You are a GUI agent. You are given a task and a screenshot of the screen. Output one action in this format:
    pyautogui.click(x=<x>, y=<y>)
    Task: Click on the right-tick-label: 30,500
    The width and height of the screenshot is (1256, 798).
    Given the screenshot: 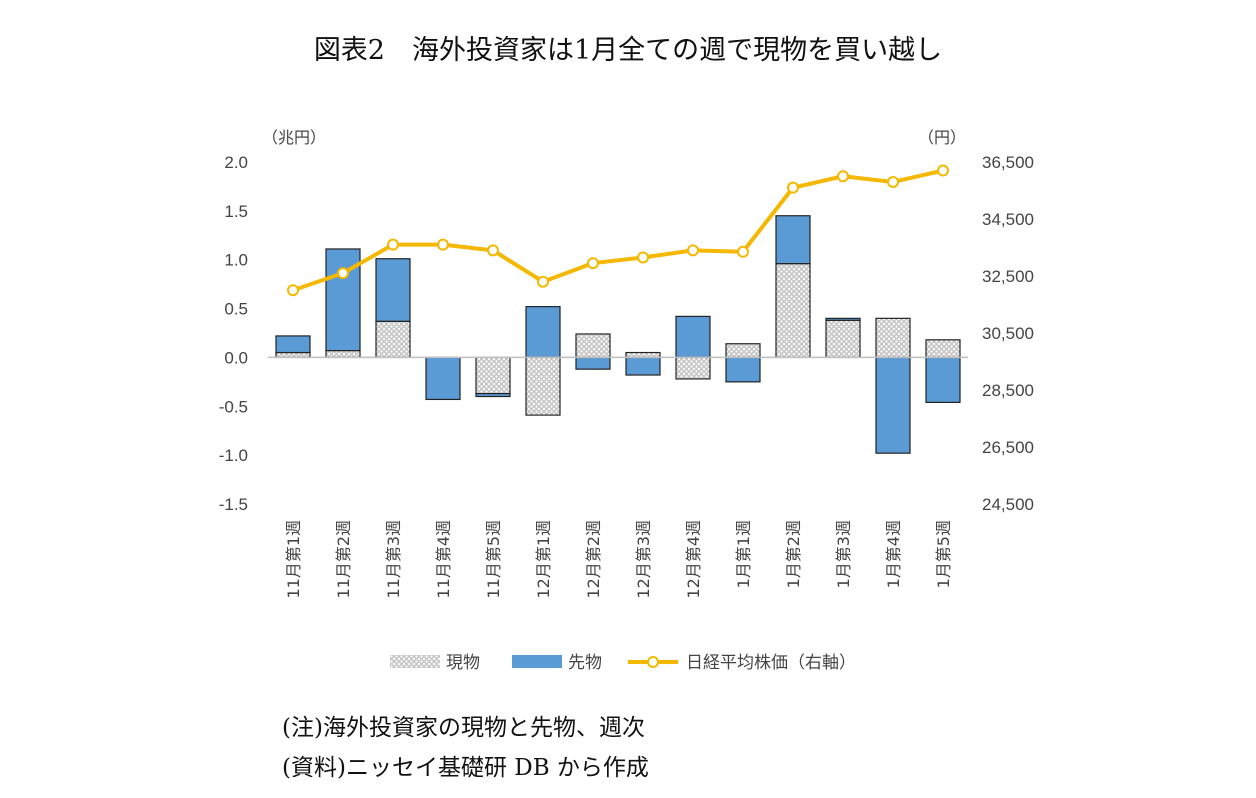 What is the action you would take?
    pyautogui.click(x=1008, y=333)
    